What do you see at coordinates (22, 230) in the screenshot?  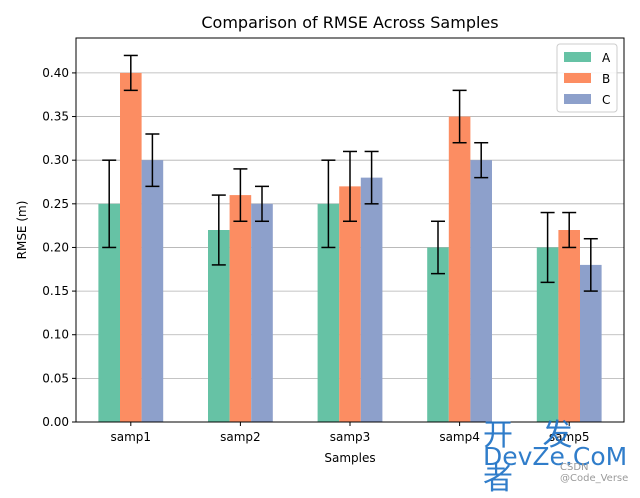 I see `y-axis-label: RMSE (m)` at bounding box center [22, 230].